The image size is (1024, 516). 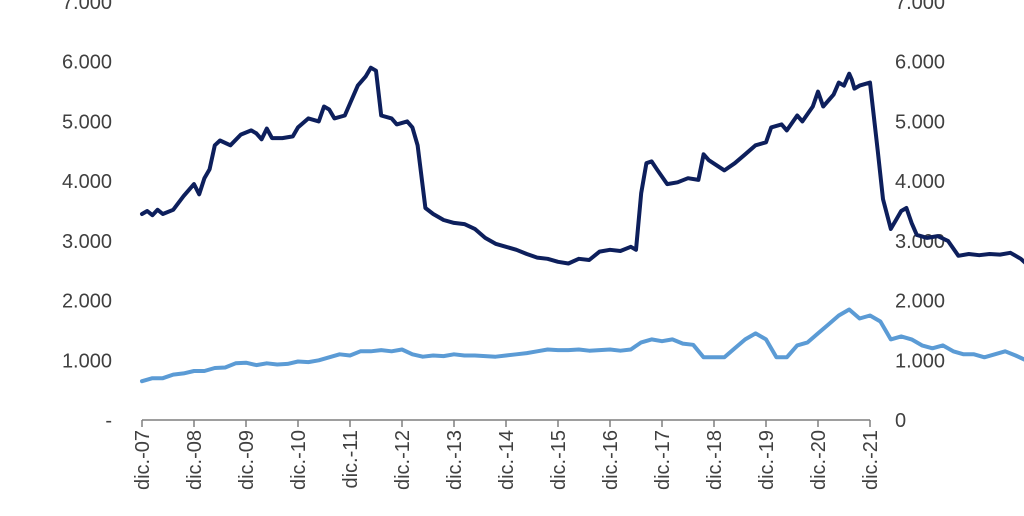 What do you see at coordinates (900, 421) in the screenshot?
I see `right-y-tick-label: 0` at bounding box center [900, 421].